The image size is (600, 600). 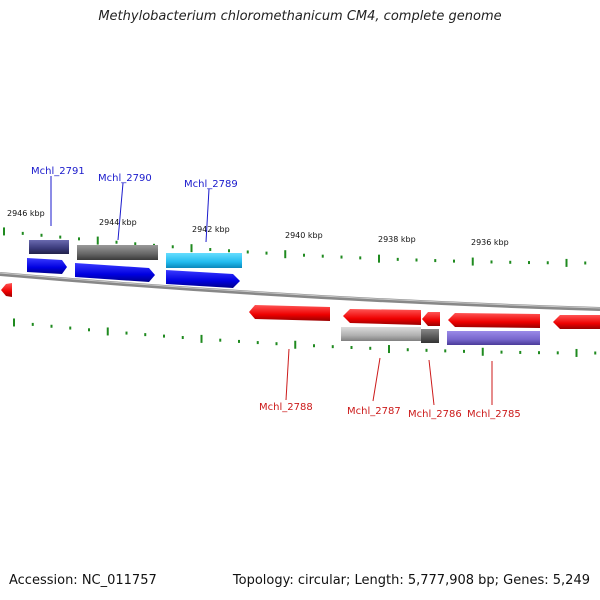 I want to click on cog-track-forward, so click(x=135, y=254).